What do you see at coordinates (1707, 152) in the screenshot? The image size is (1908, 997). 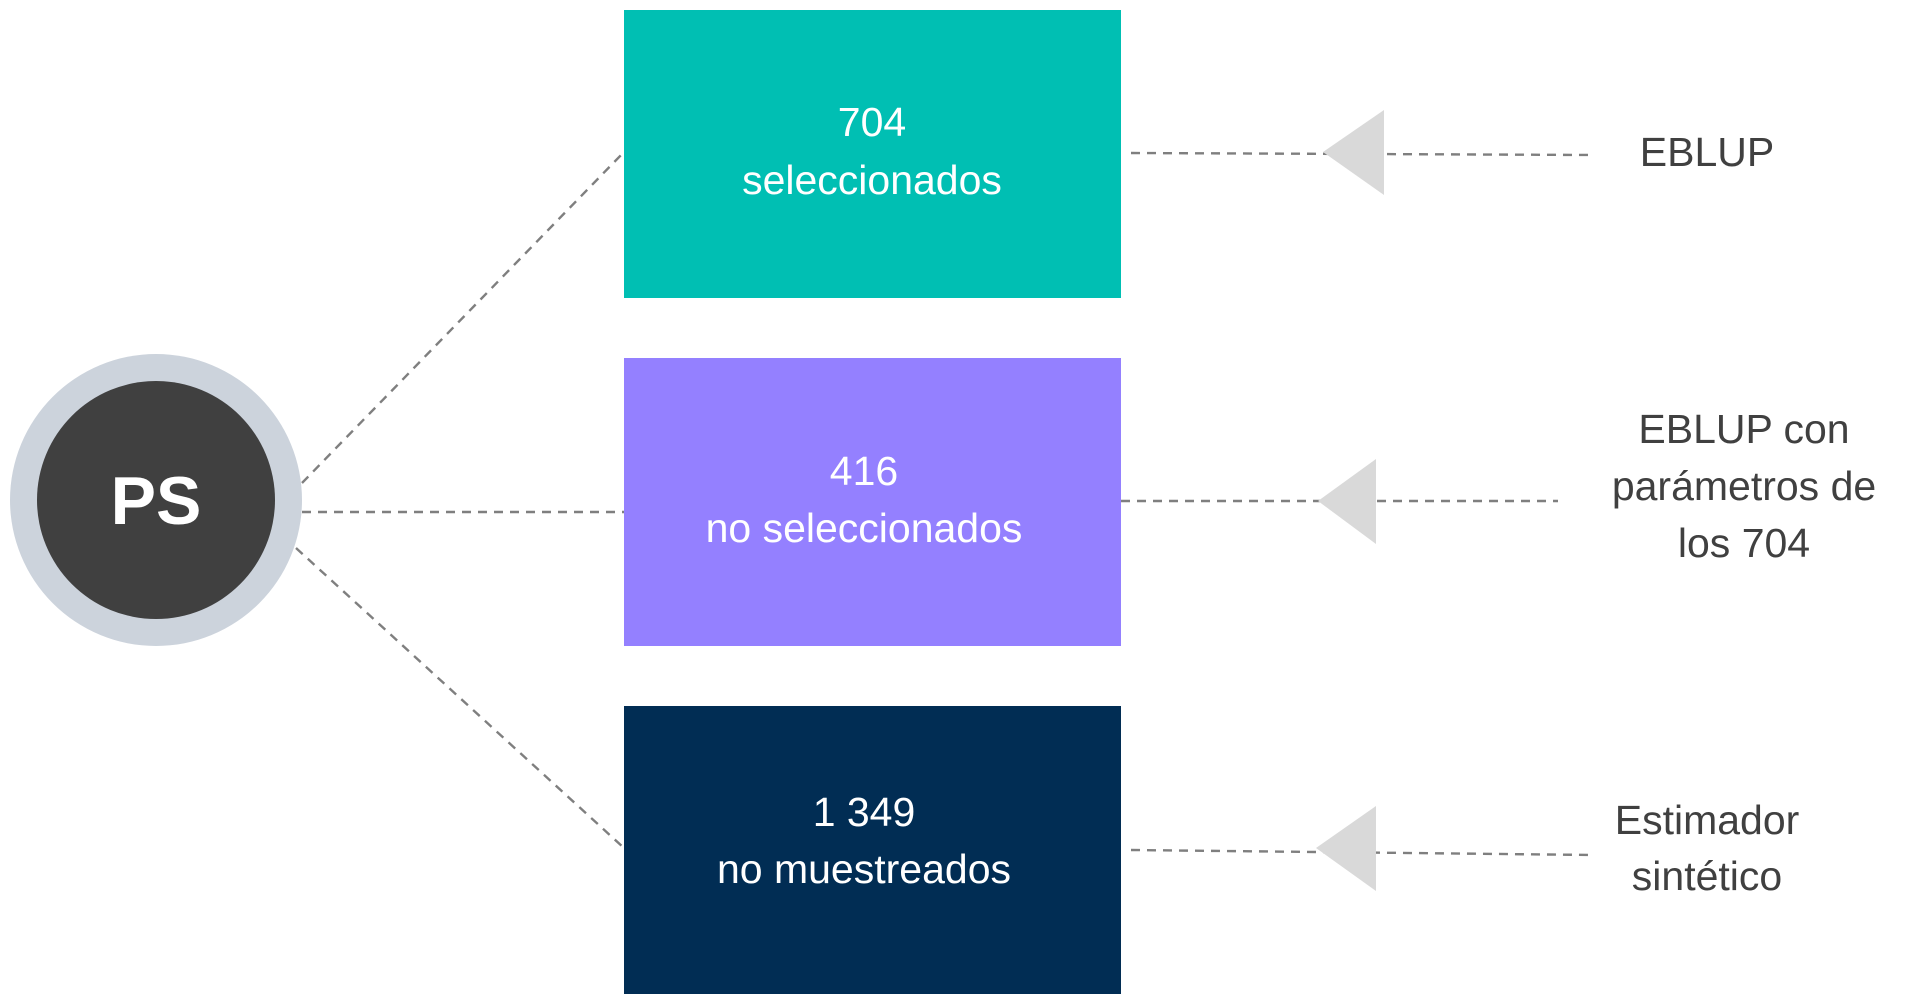 I see `method-label: EBLUP` at bounding box center [1707, 152].